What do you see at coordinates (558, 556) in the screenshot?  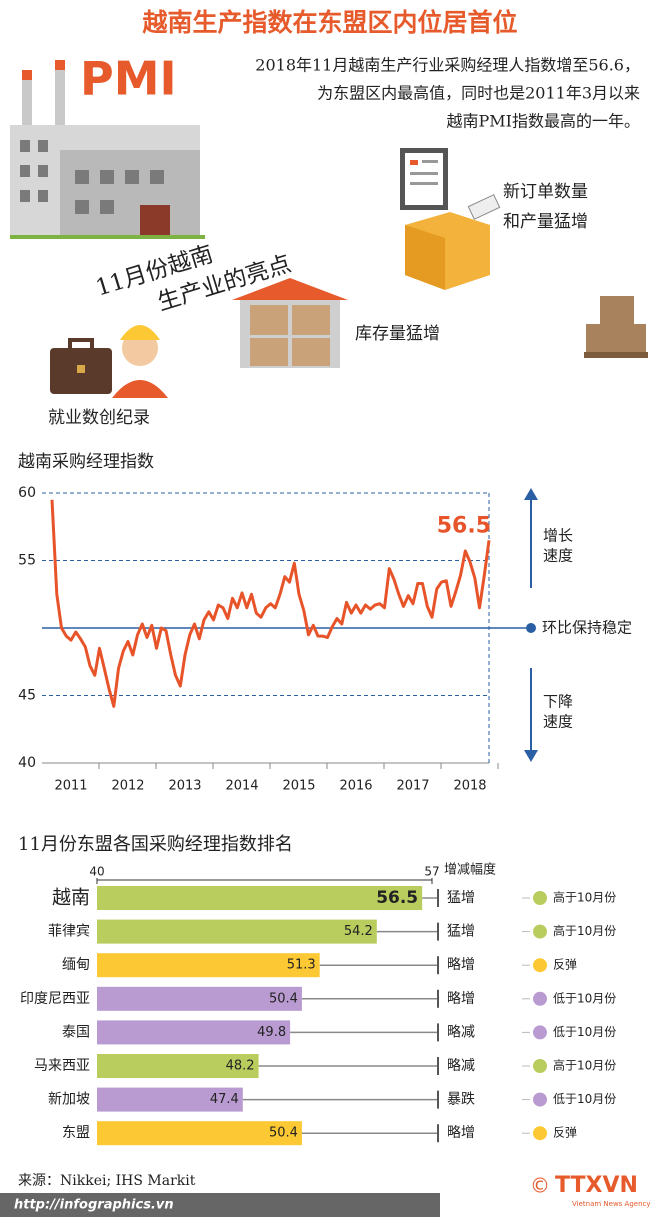 I see `annotation-up: 速度` at bounding box center [558, 556].